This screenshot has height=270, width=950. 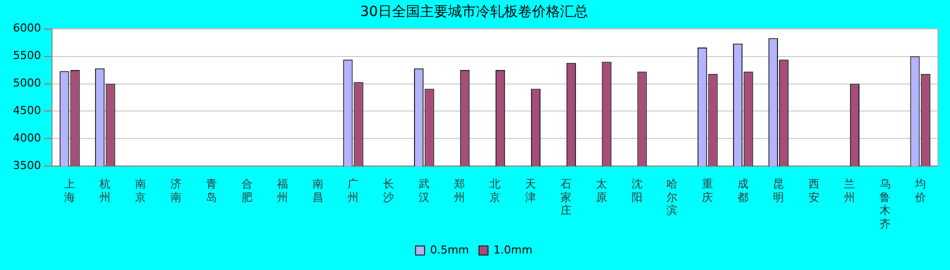 I want to click on x-tick-label: 杭州, so click(x=104, y=191).